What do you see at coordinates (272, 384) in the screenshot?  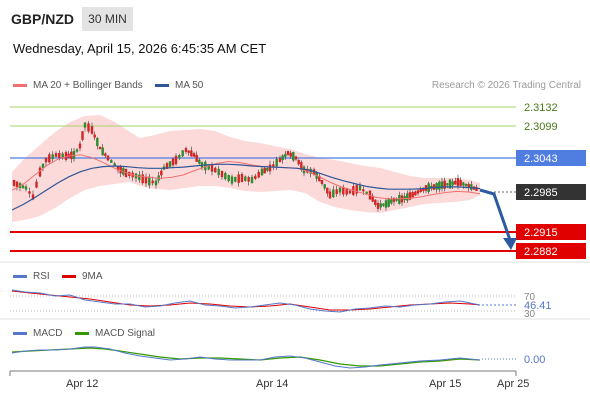 I see `x-label-apr14: Apr 14` at bounding box center [272, 384].